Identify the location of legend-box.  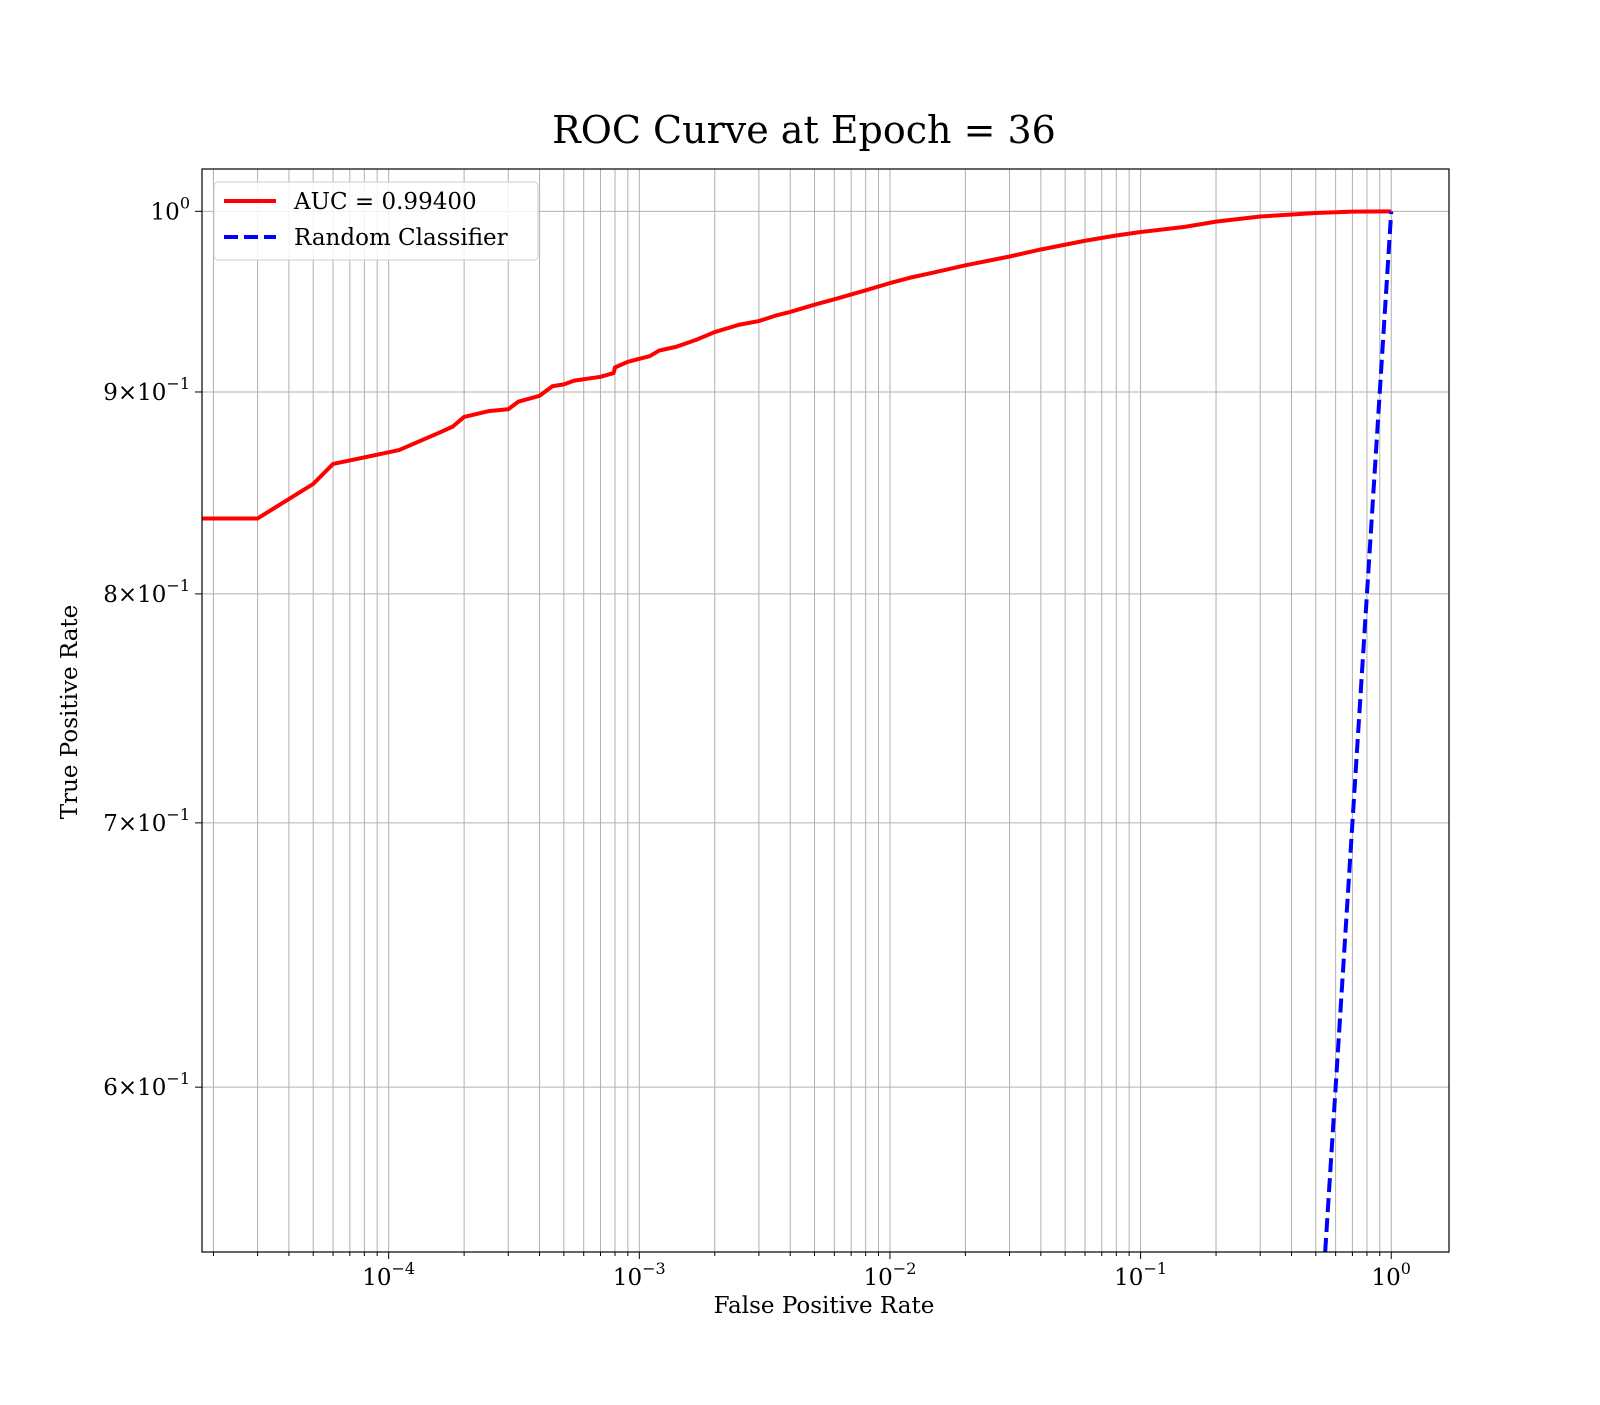
(376, 221).